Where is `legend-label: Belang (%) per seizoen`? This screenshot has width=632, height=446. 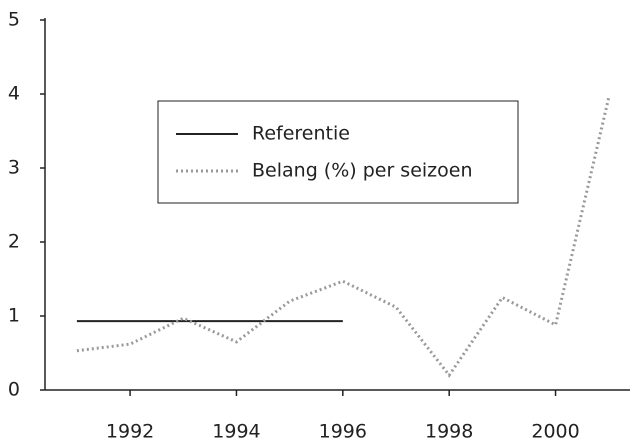
legend-label: Belang (%) per seizoen is located at coordinates (362, 171).